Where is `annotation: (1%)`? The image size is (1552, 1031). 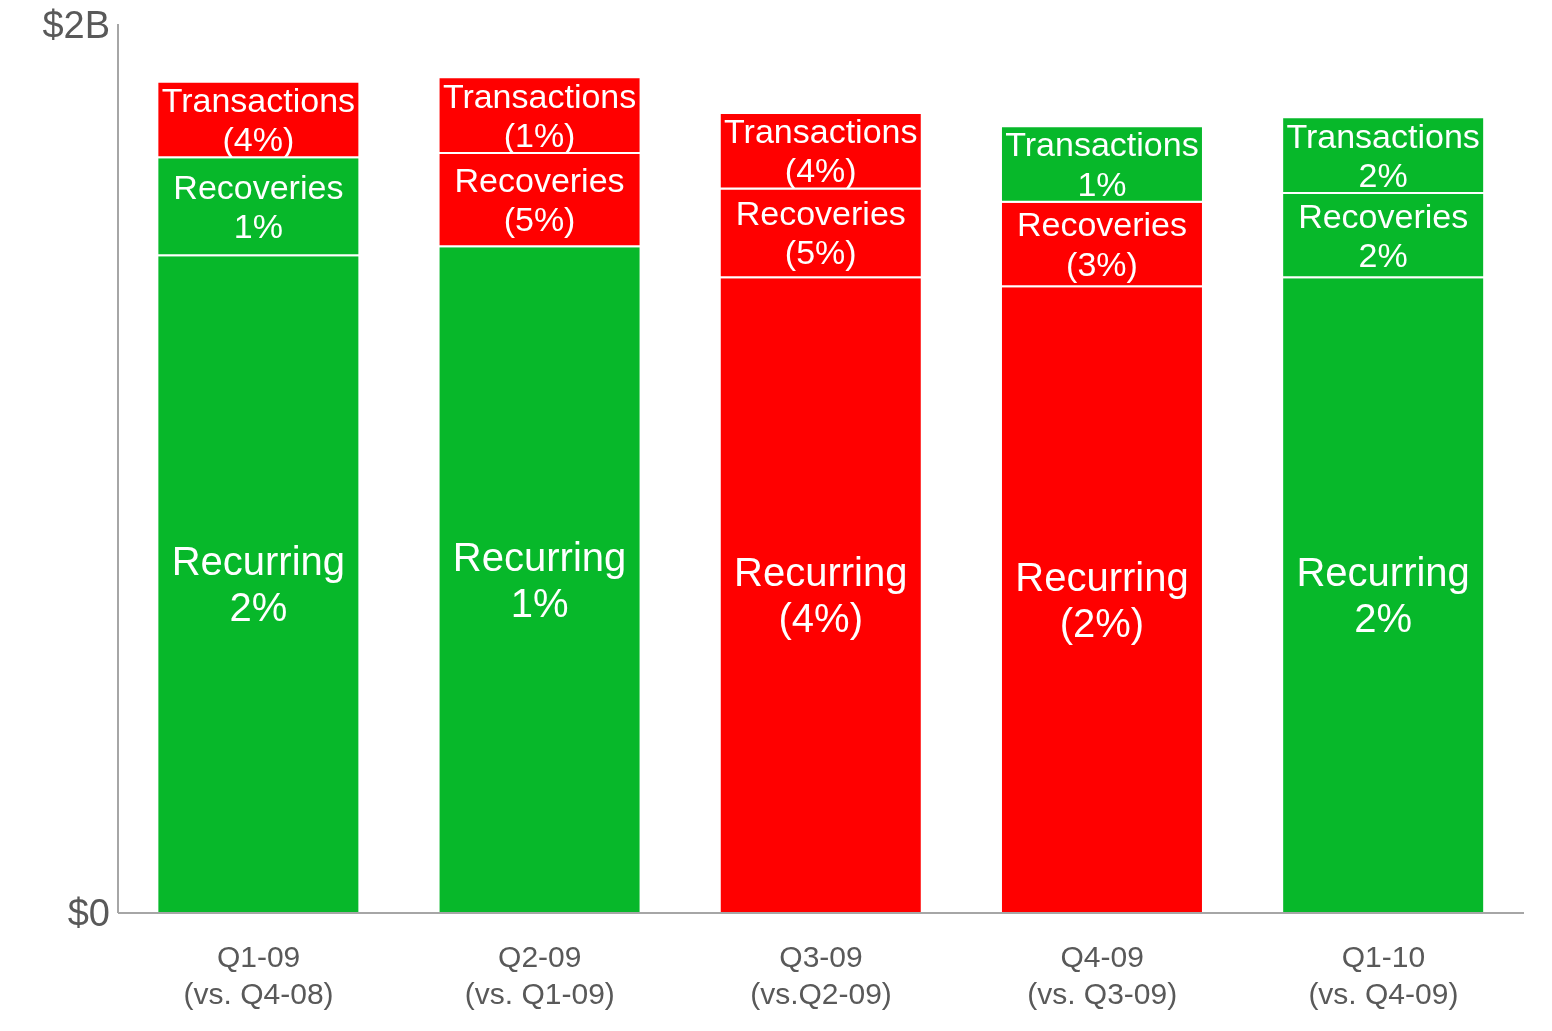 annotation: (1%) is located at coordinates (539, 134).